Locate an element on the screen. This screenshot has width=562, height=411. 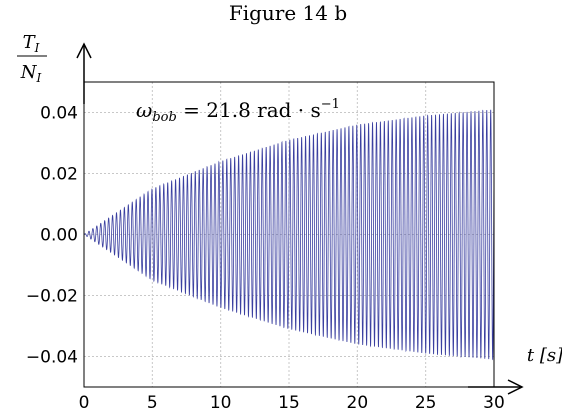
svg-text: NI is located at coordinates (31, 73).